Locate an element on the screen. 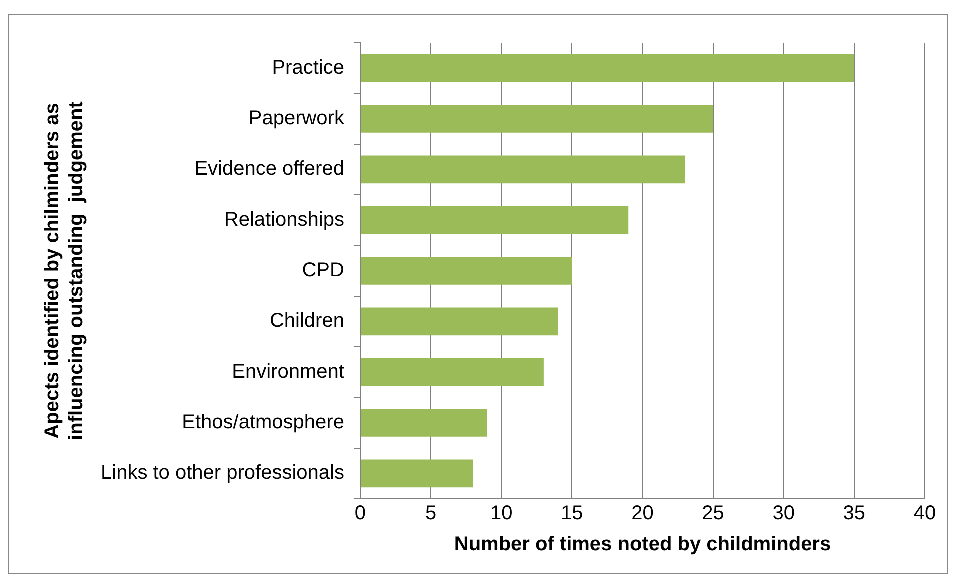  x-tick-label: 35 is located at coordinates (854, 513).